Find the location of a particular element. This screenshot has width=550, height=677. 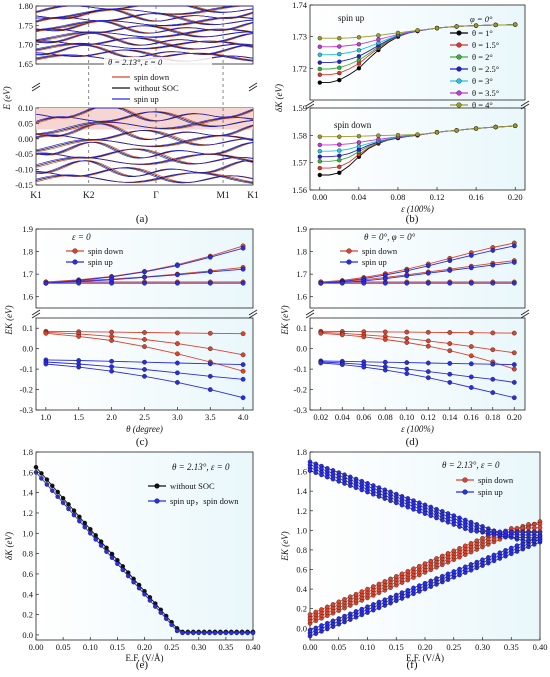

panel-label: (b) is located at coordinates (412, 219).